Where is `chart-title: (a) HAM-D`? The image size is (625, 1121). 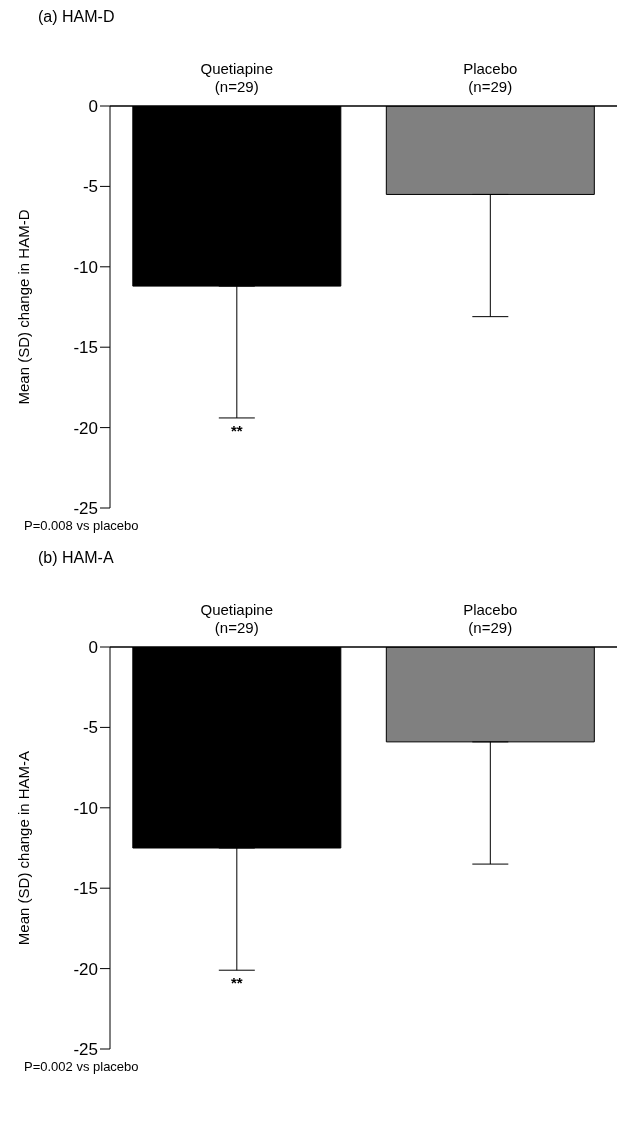 chart-title: (a) HAM-D is located at coordinates (76, 17).